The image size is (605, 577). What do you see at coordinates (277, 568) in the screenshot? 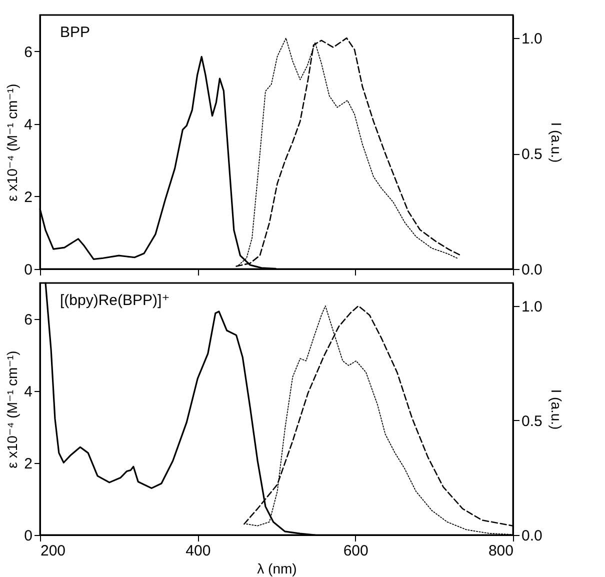
I see `x-axis-title: λ (nm)` at bounding box center [277, 568].